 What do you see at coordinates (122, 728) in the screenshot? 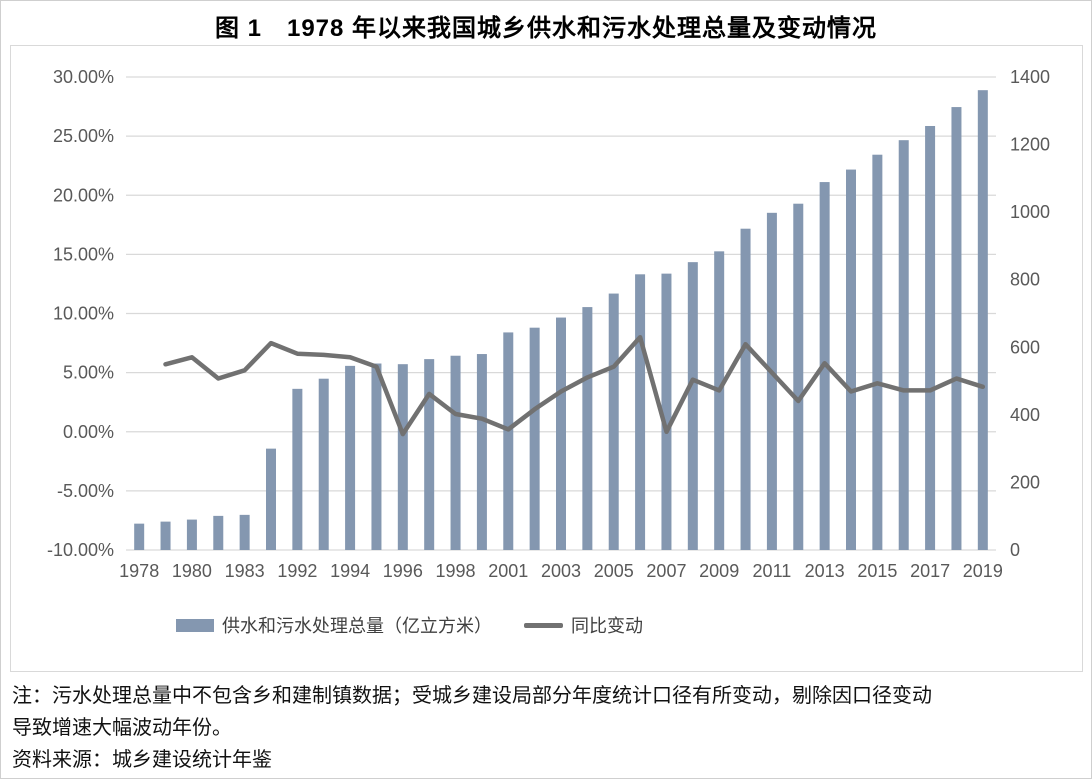
I see `footnote-line-2: 导致增速大幅波动年份。` at bounding box center [122, 728].